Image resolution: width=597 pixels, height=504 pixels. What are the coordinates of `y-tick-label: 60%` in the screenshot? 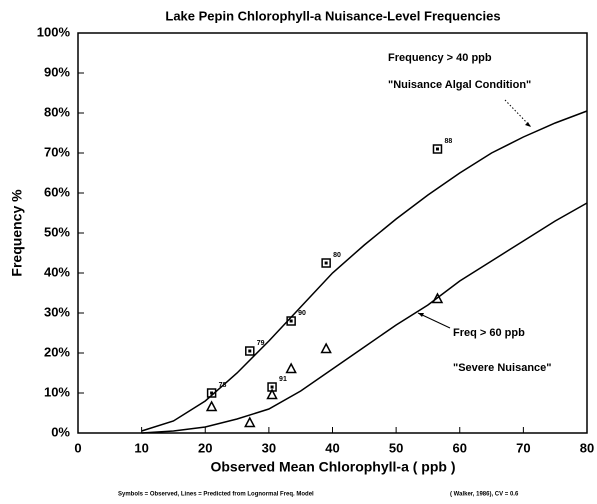 It's located at (57, 191).